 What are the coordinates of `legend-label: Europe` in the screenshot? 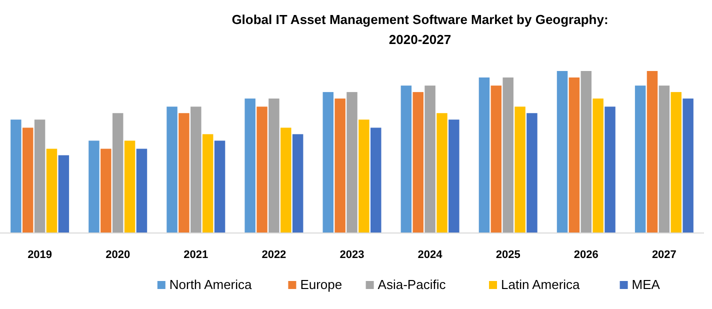 It's located at (321, 284).